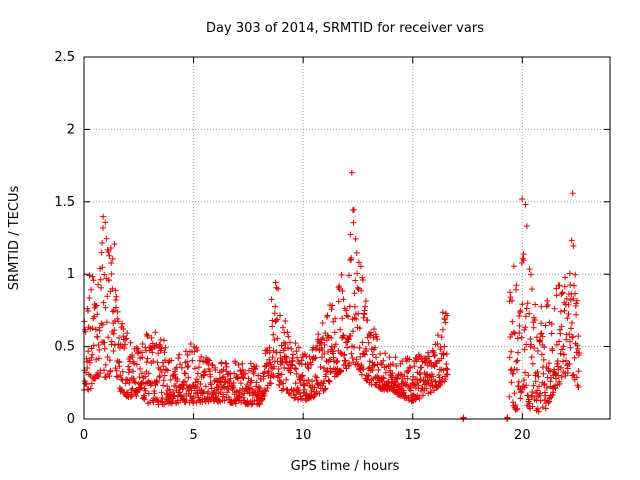  What do you see at coordinates (71, 129) in the screenshot?
I see `y-tick-label: 2` at bounding box center [71, 129].